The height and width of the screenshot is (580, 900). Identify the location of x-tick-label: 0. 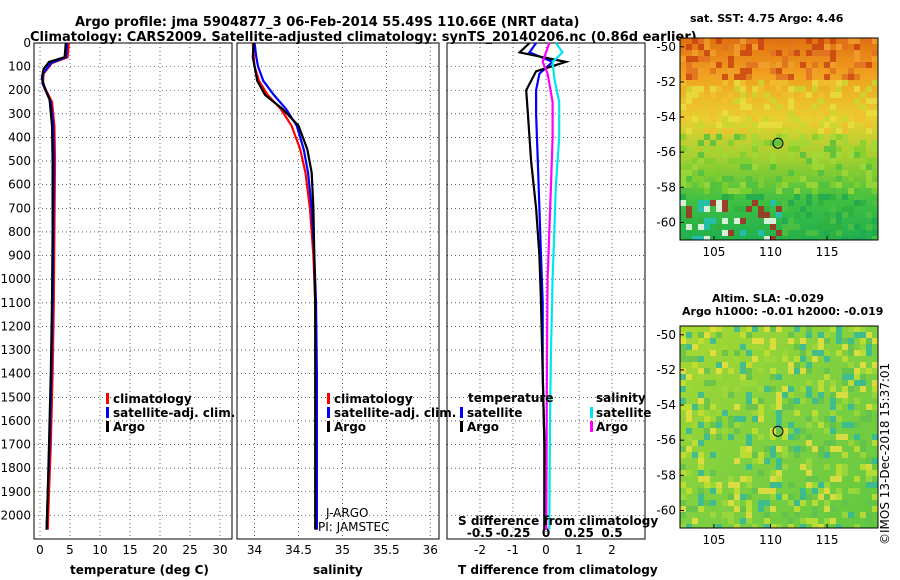
(40, 550).